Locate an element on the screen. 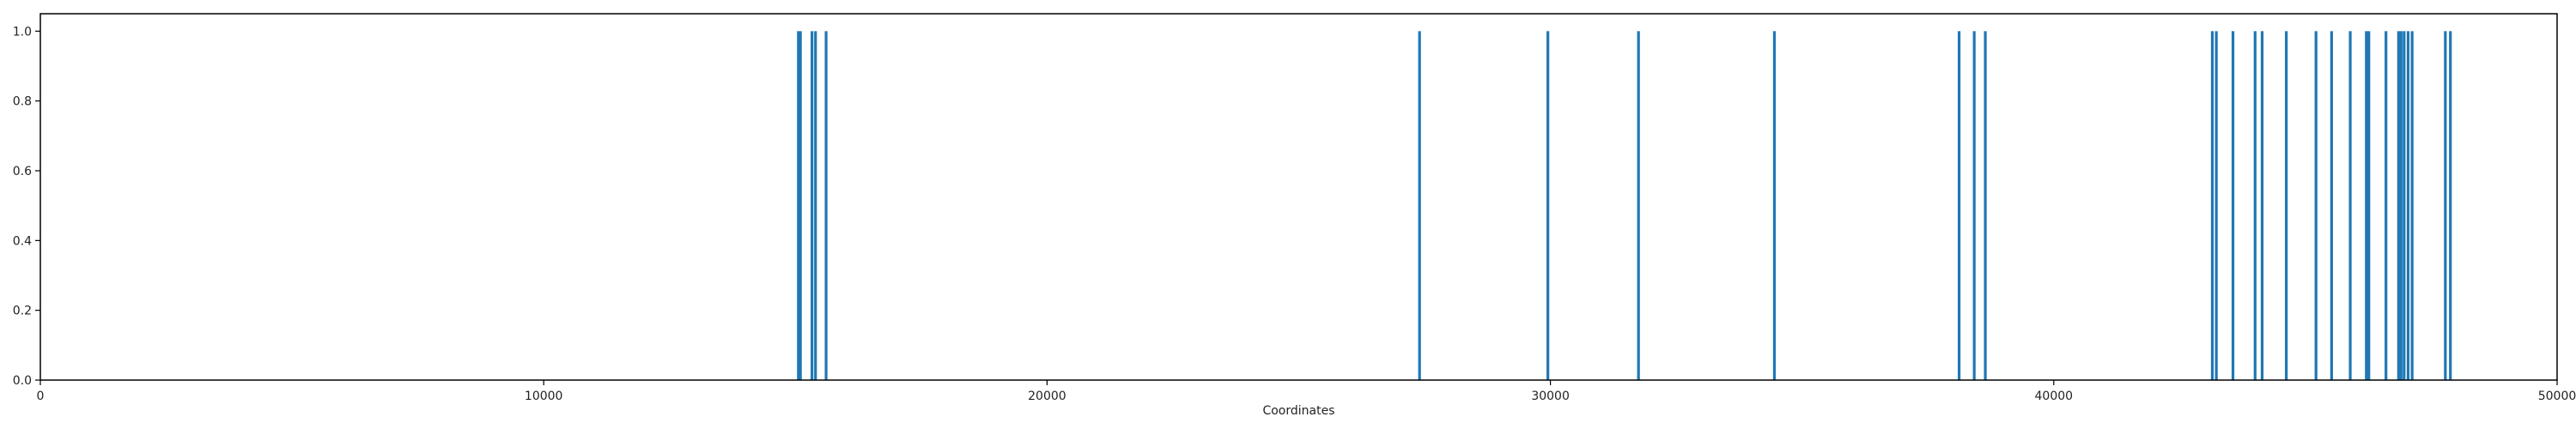 The image size is (2576, 429). x-tick-label-0: 0 is located at coordinates (41, 396).